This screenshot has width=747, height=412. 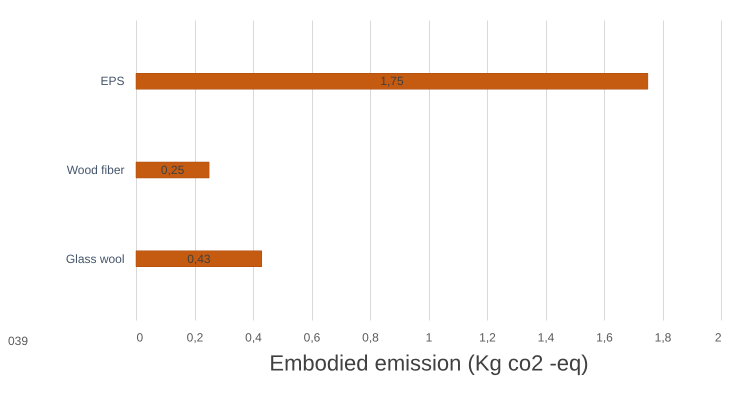 I want to click on y-tick-label: Wood fiber, so click(x=95, y=170).